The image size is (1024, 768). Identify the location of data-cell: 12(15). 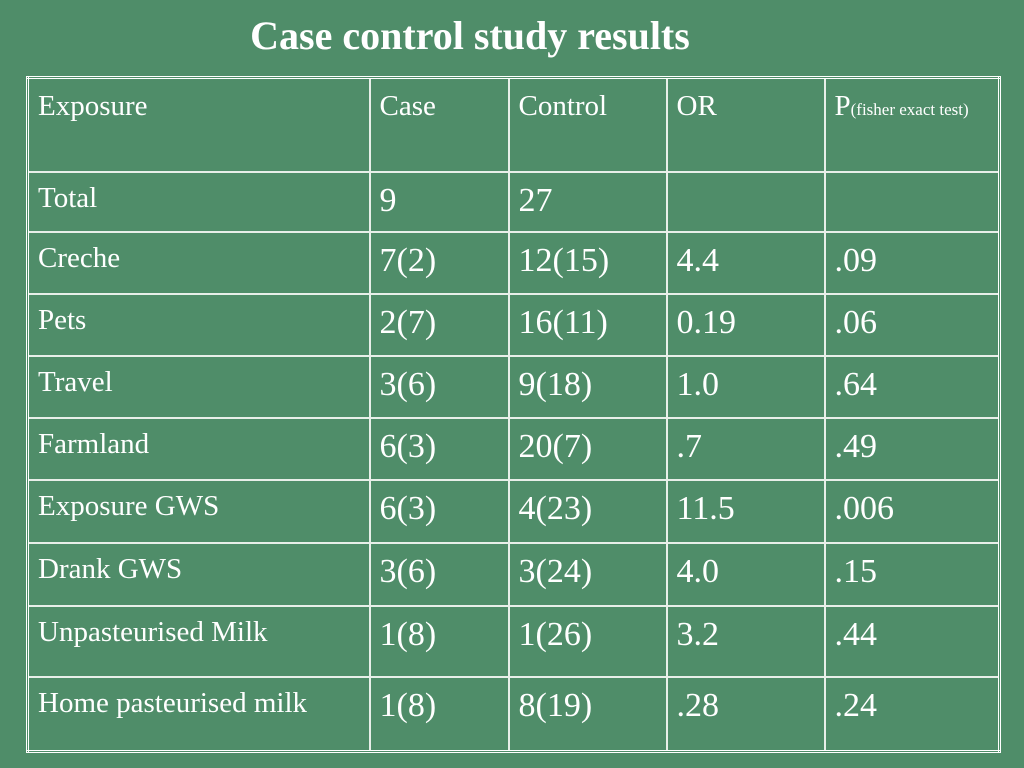
(587, 262).